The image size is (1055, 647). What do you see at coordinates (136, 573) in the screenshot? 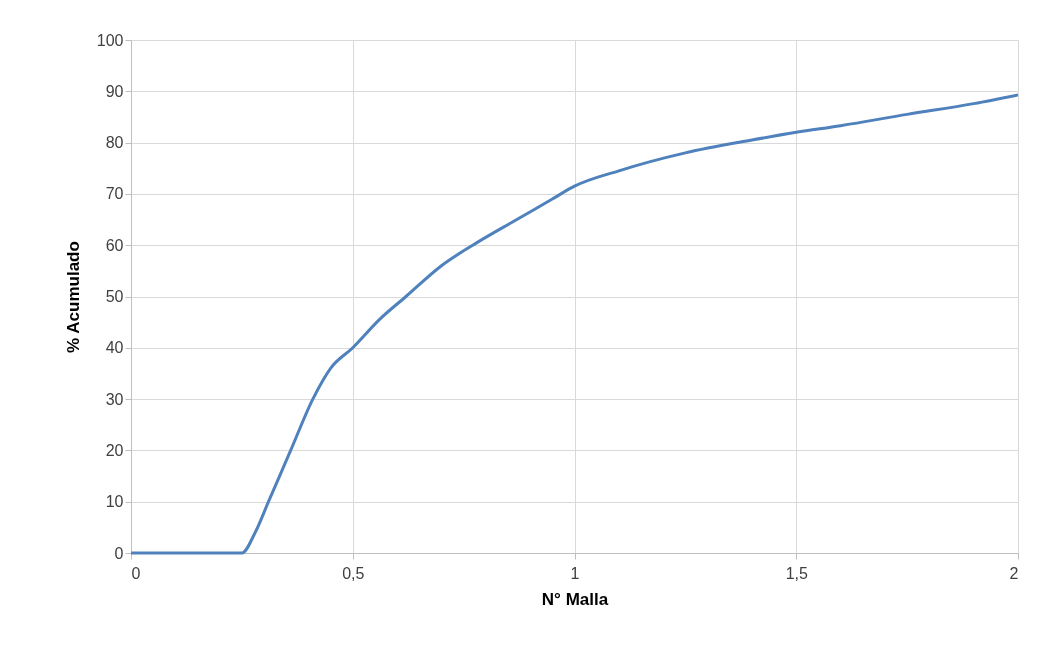
I see `x-tick-label: 0` at bounding box center [136, 573].